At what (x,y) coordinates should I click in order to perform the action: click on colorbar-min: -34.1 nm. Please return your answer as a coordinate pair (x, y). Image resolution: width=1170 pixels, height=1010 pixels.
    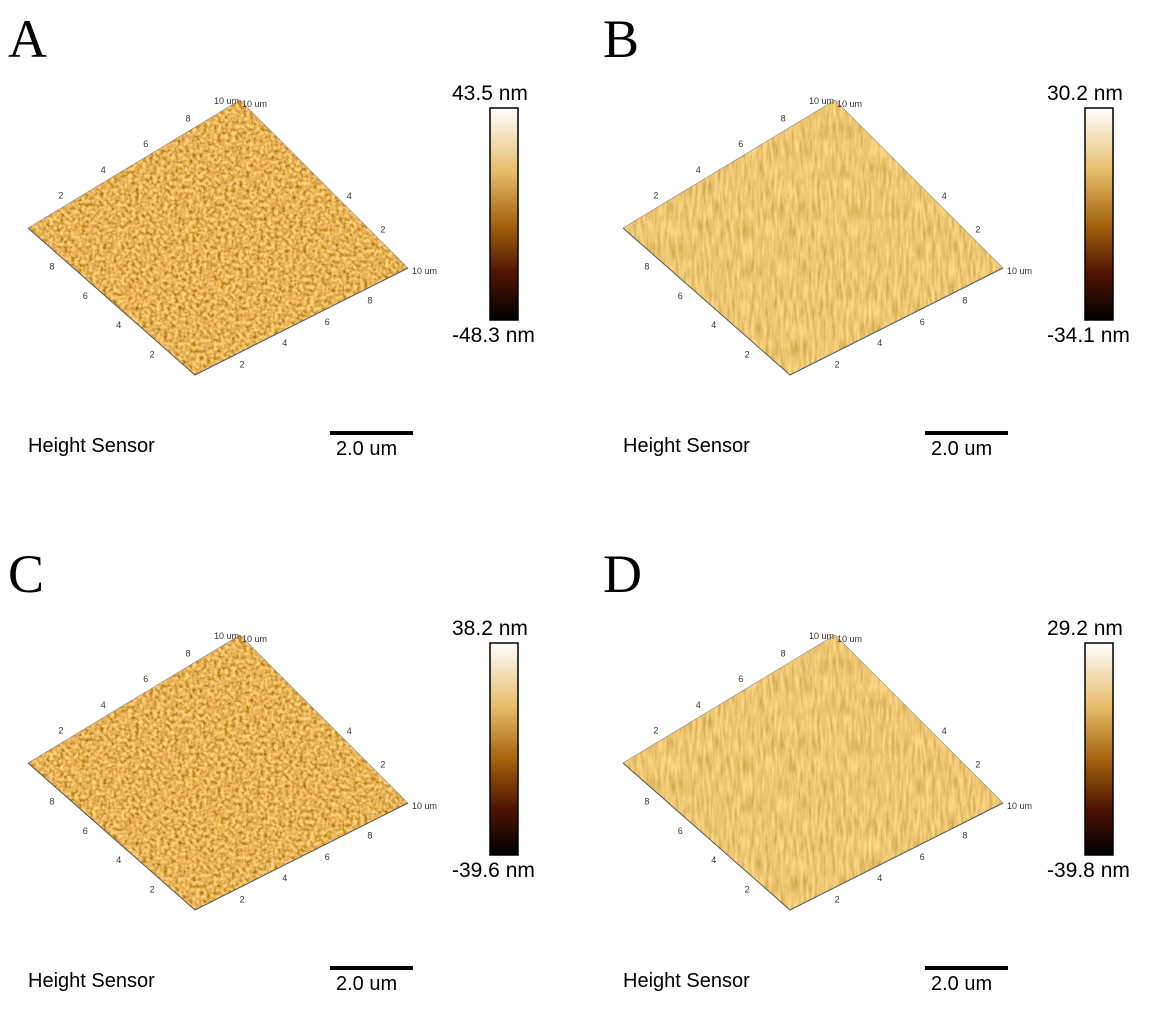
    Looking at the image, I should click on (1088, 335).